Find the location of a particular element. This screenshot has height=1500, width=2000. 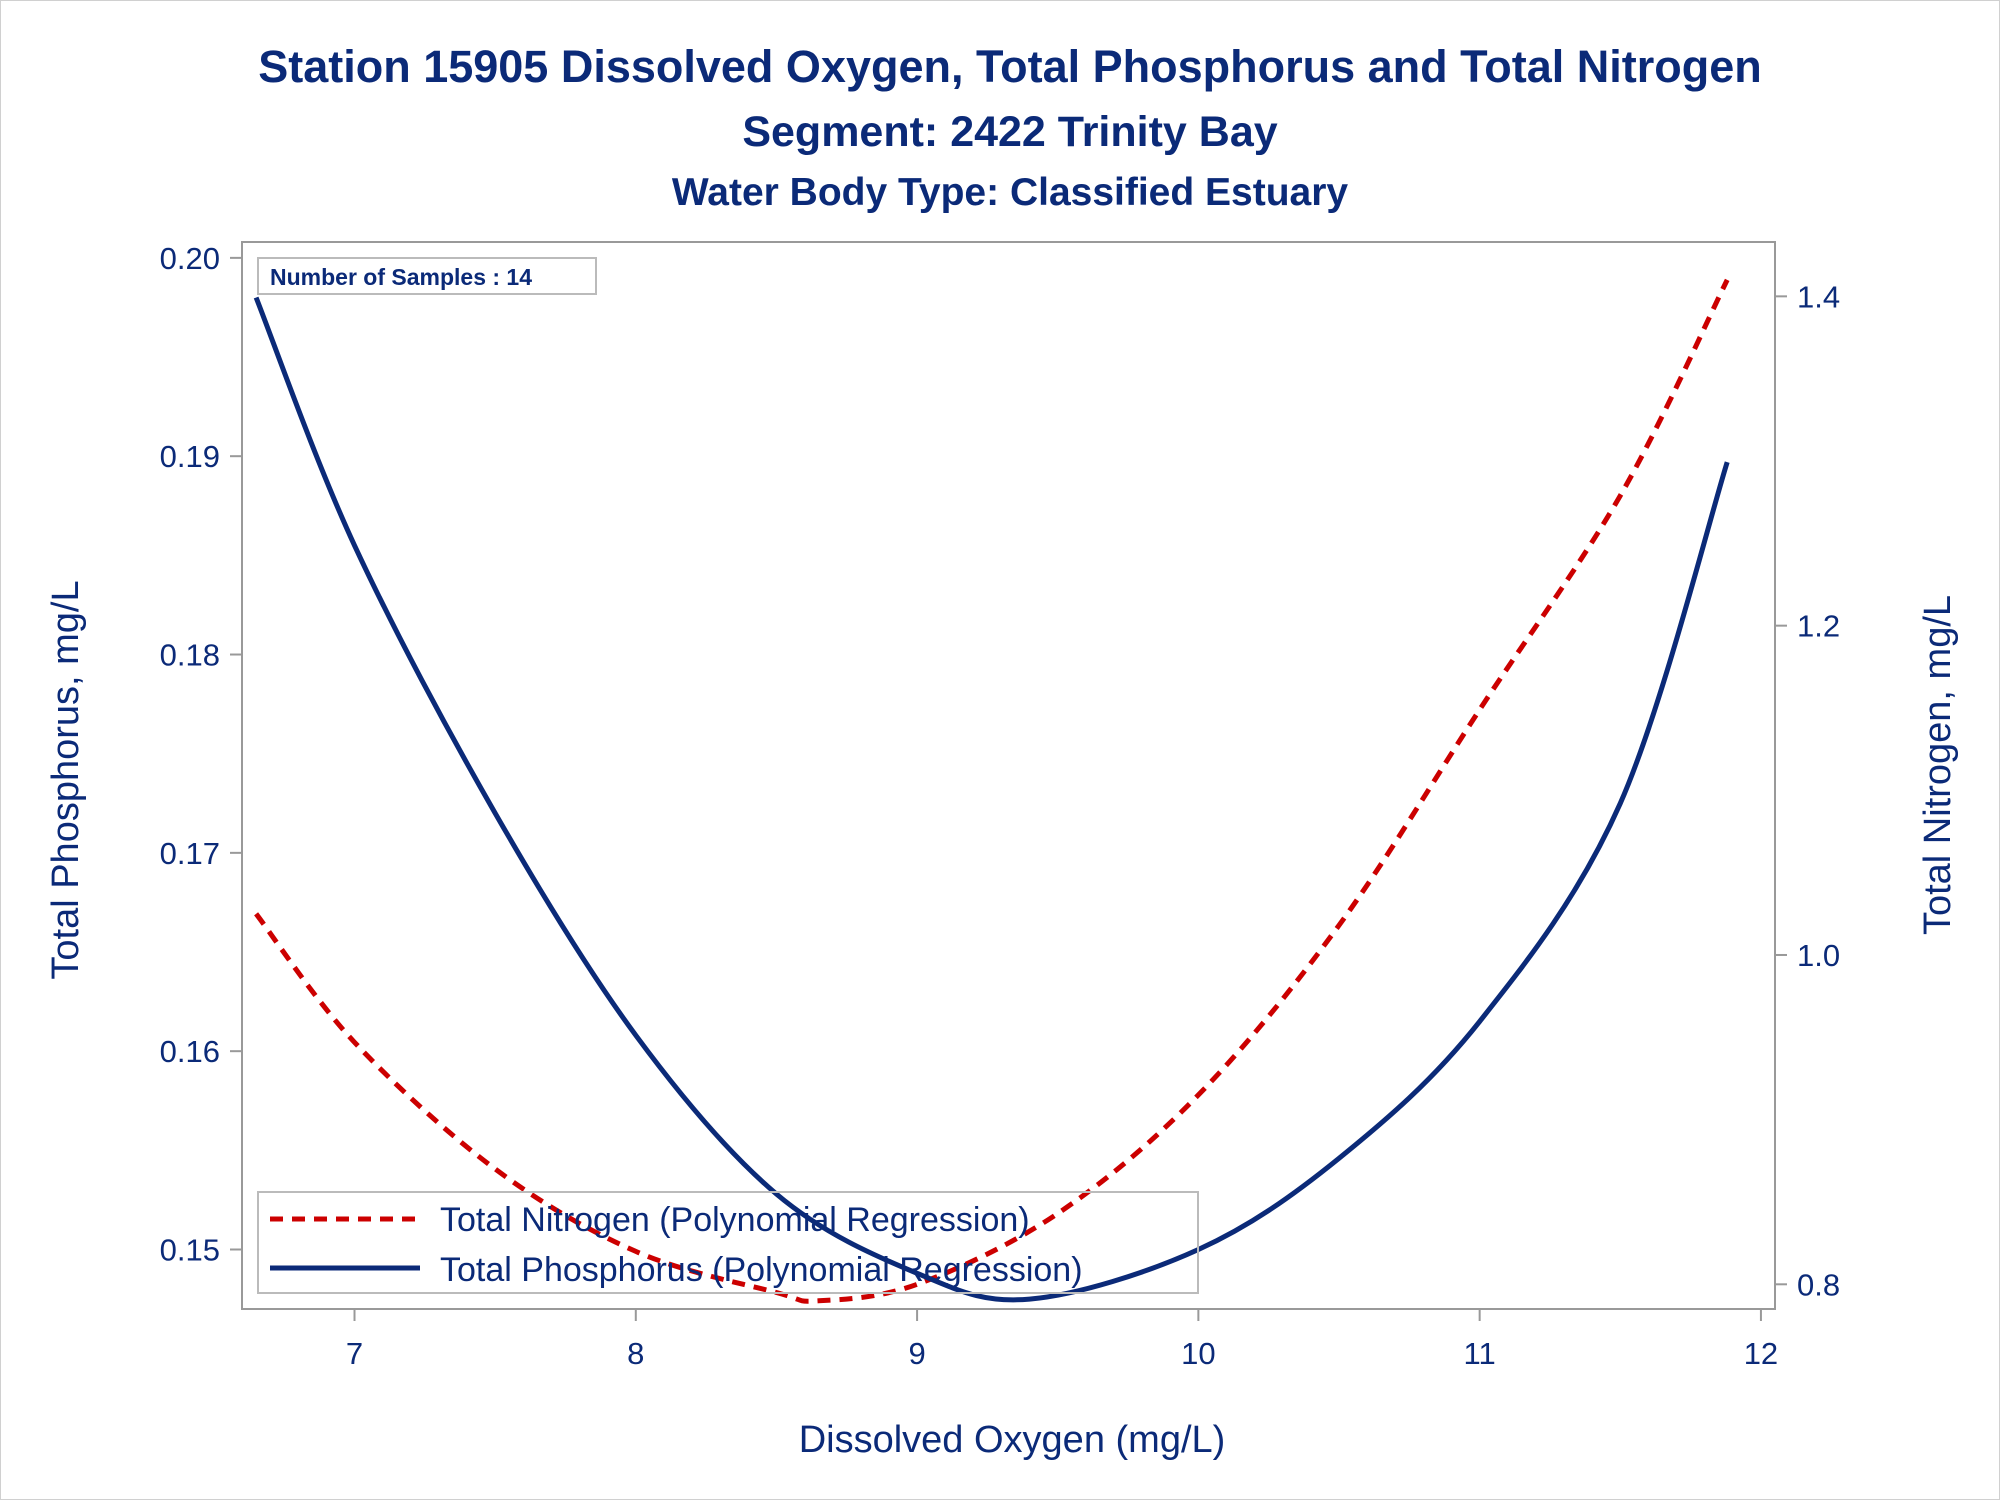

y-tick-label: 0.20 is located at coordinates (190, 258).